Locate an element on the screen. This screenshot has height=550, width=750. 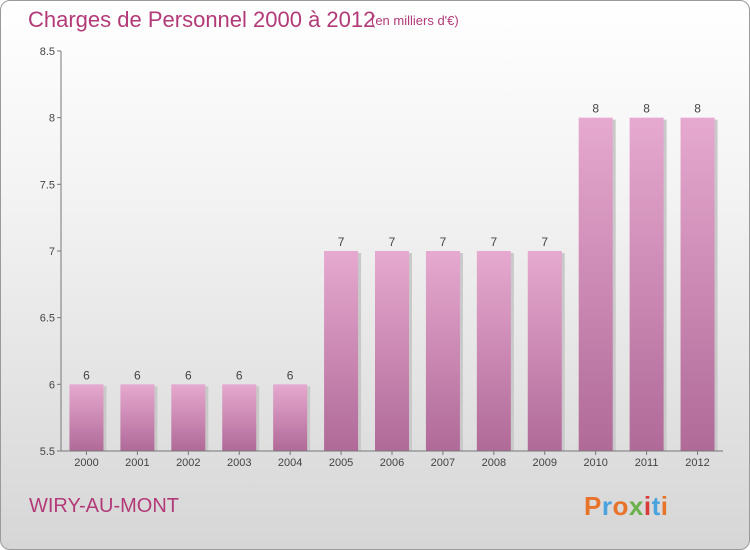
bar-2010 is located at coordinates (595, 284).